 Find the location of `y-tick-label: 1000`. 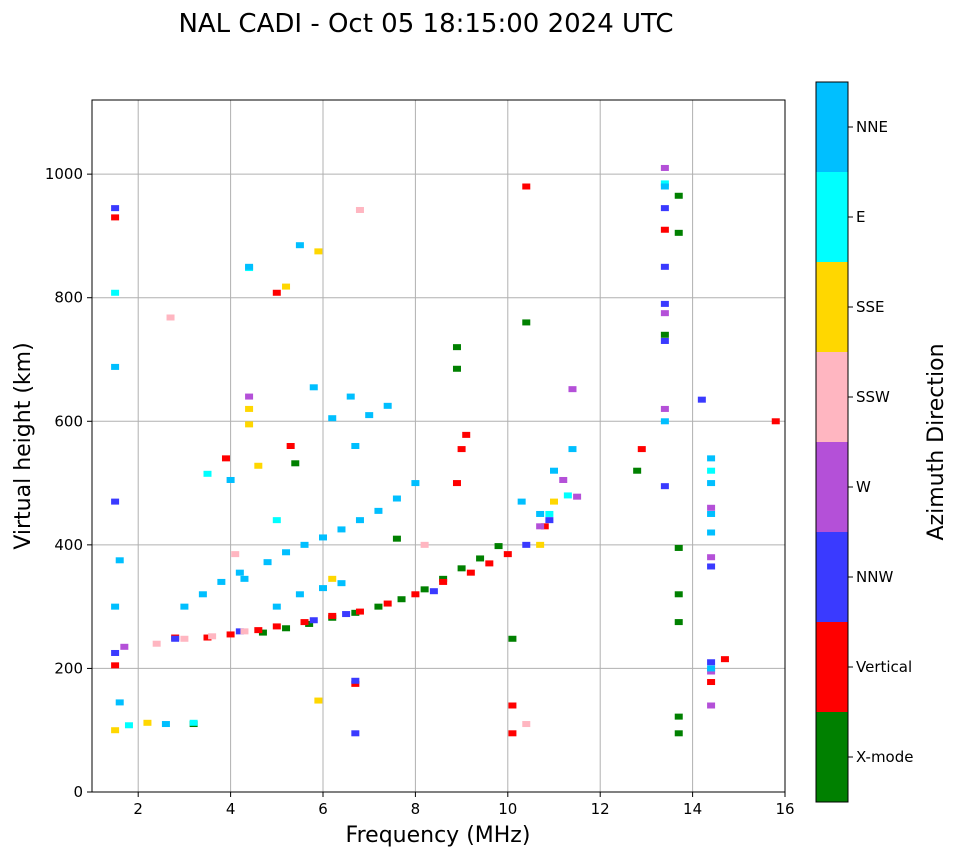

y-tick-label: 1000 is located at coordinates (64, 174).